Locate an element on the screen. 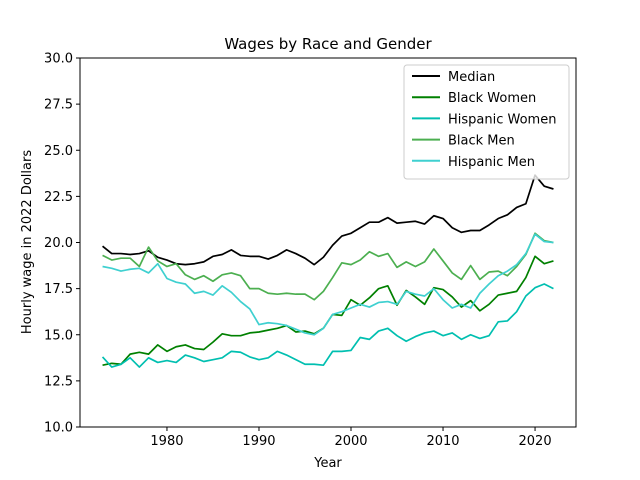  x-tick-label: 2010 is located at coordinates (442, 441).